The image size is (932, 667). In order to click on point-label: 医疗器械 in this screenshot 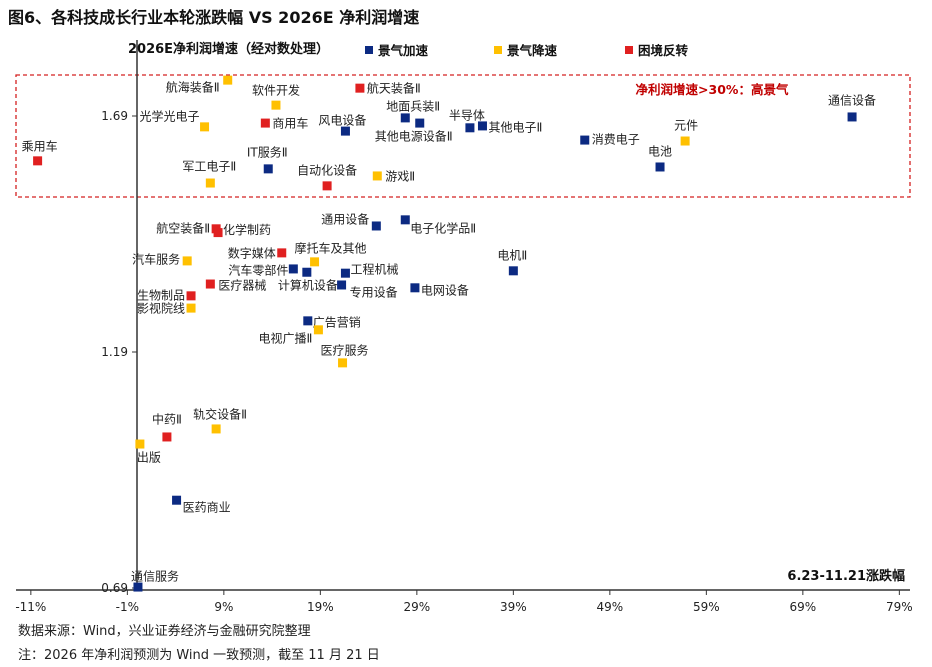, I will do `click(242, 285)`.